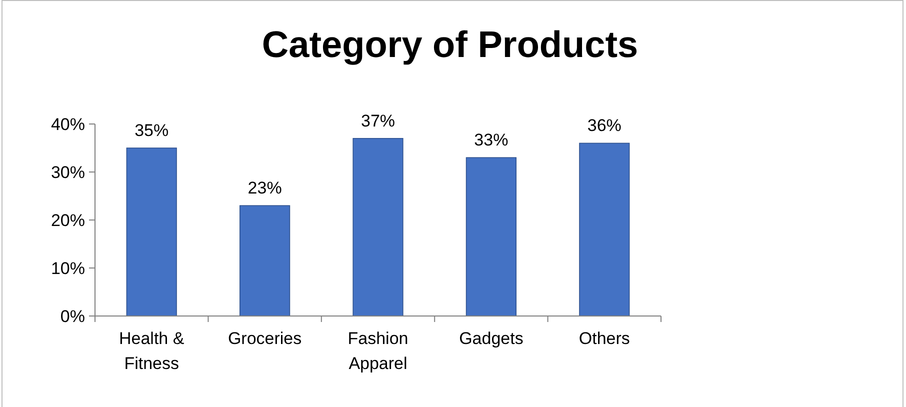 This screenshot has width=906, height=407. What do you see at coordinates (152, 351) in the screenshot?
I see `x-tick-label: Health & Fitness` at bounding box center [152, 351].